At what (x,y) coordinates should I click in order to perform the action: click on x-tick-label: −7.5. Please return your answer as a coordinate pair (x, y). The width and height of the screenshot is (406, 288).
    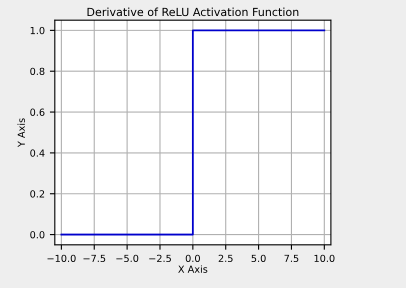
    Looking at the image, I should click on (94, 258).